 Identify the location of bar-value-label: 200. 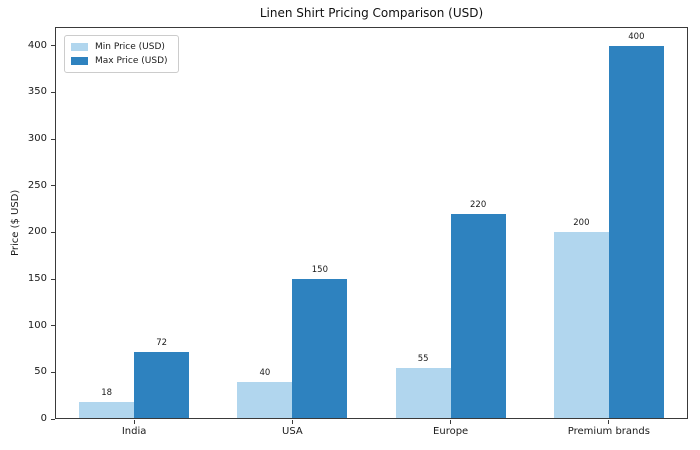
(581, 223).